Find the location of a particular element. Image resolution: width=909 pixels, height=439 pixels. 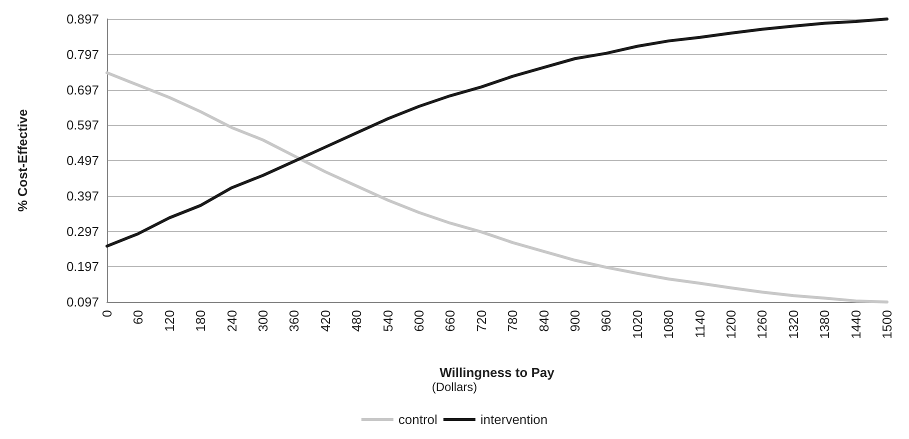

x-tick-label: 1500 is located at coordinates (887, 324).